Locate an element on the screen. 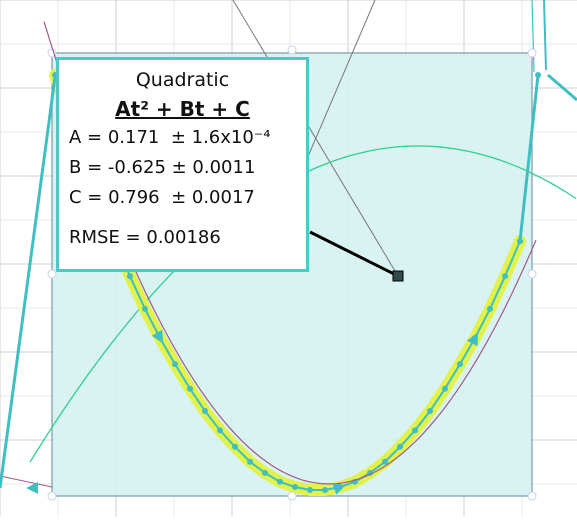 The width and height of the screenshot is (577, 521). fit-title: Quadratic is located at coordinates (182, 80).